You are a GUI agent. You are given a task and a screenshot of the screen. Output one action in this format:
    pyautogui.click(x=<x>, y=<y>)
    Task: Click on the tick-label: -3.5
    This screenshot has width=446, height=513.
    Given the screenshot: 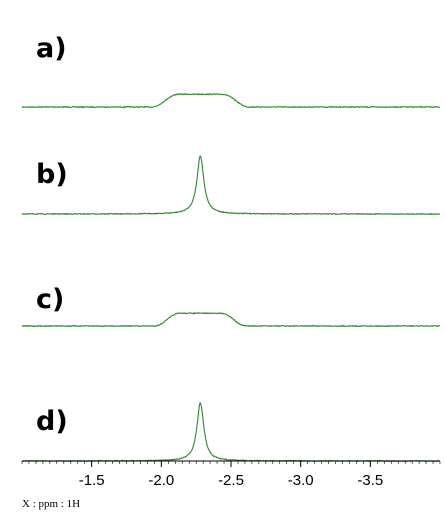 What is the action you would take?
    pyautogui.click(x=370, y=480)
    